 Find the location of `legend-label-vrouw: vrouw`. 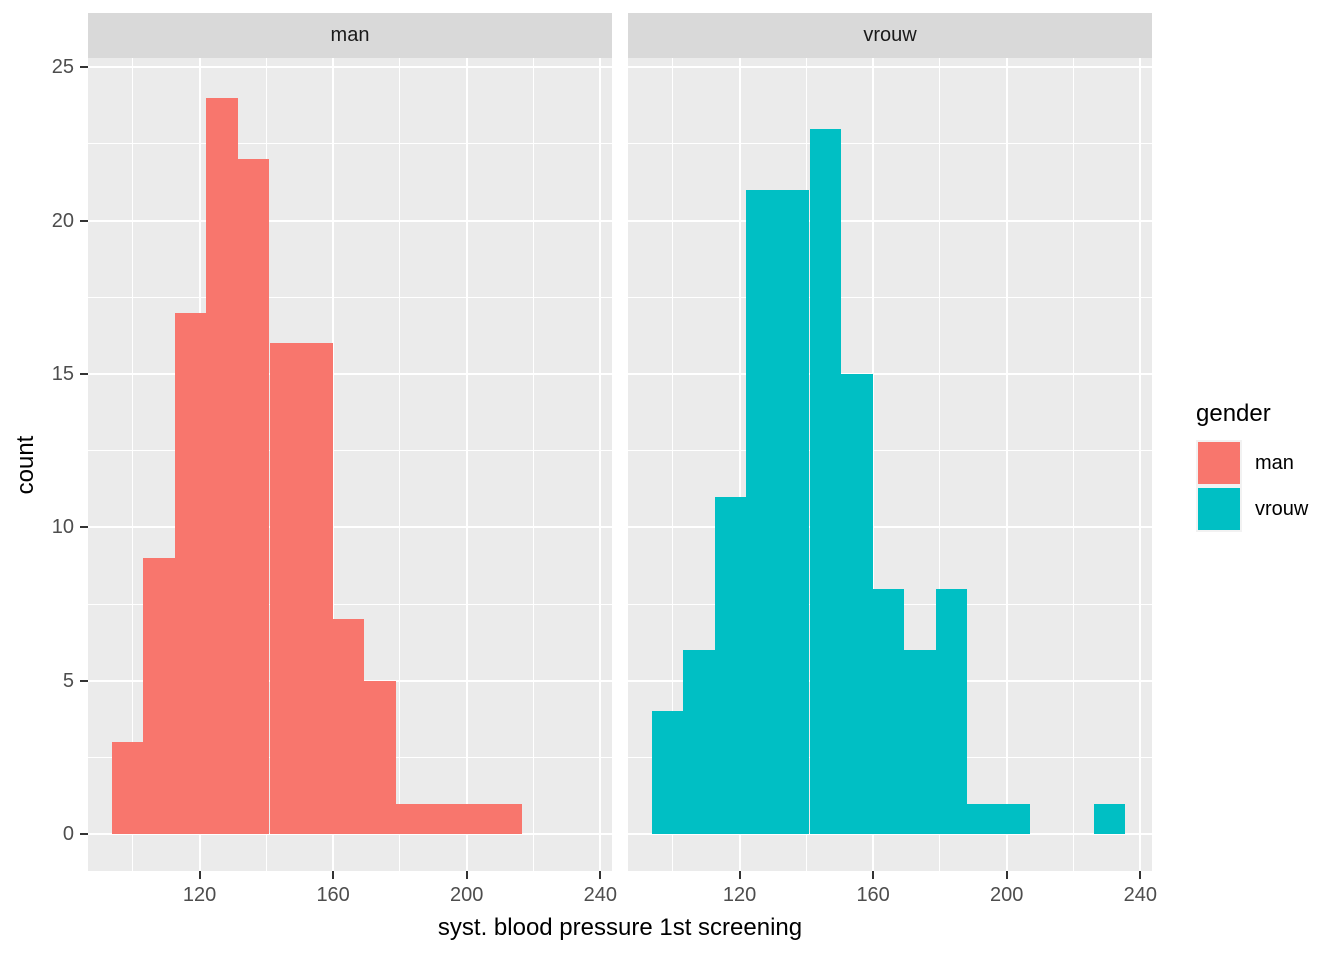

legend-label-vrouw: vrouw is located at coordinates (1282, 508).